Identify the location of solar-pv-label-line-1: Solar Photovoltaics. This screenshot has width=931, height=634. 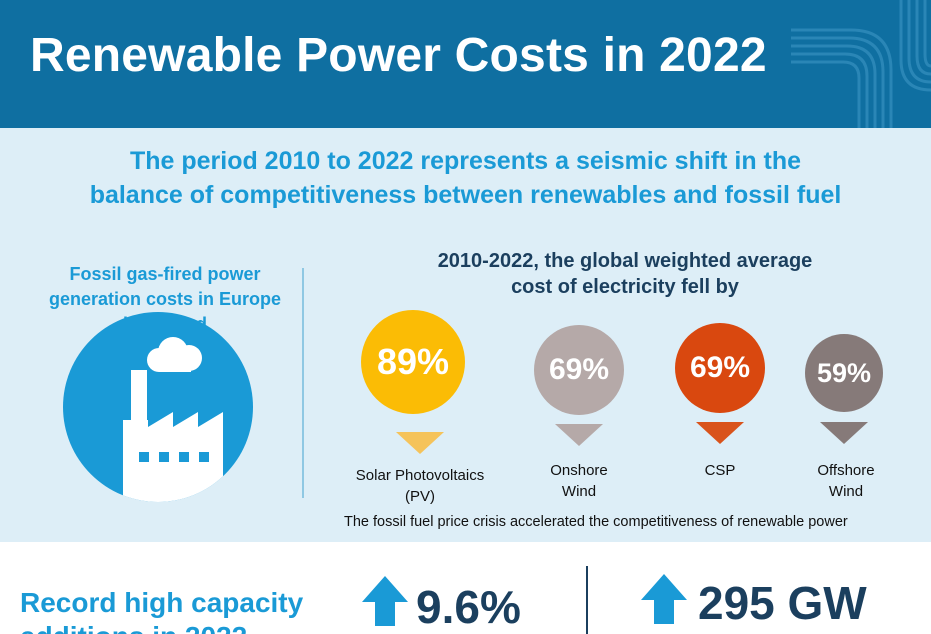
(420, 475).